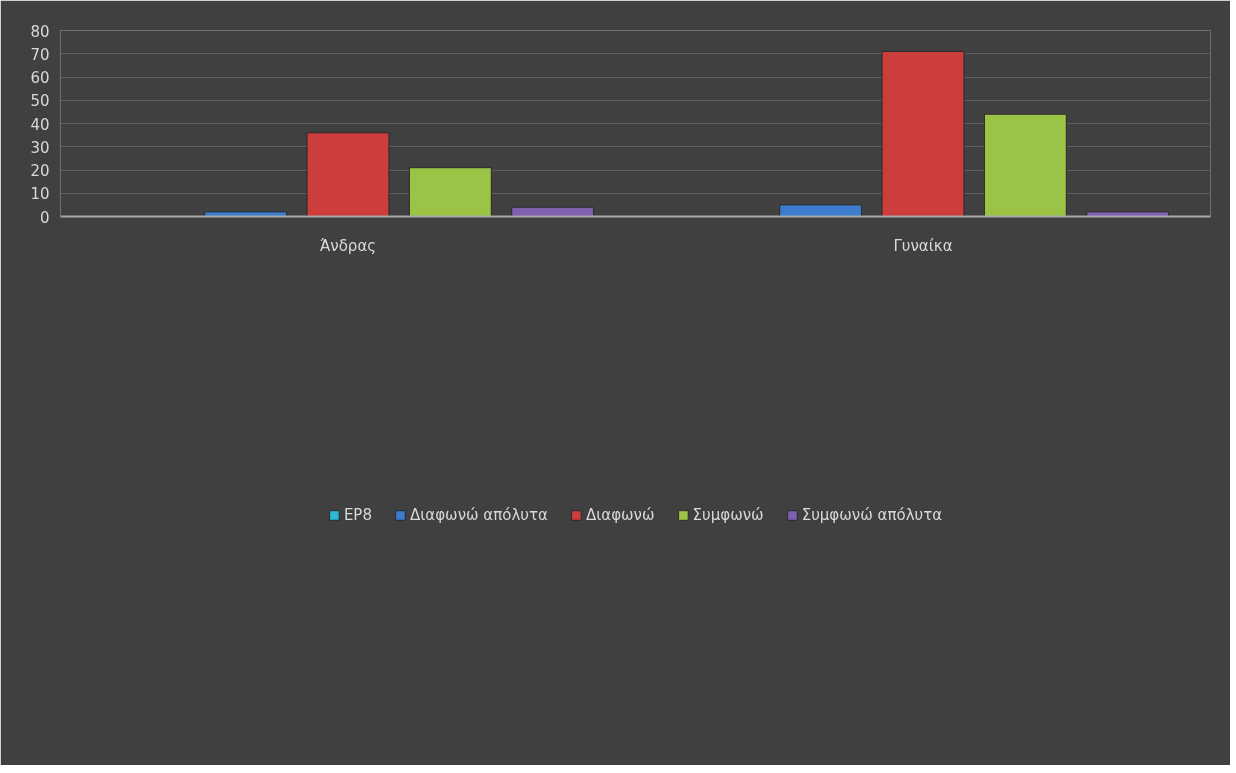  Describe the element at coordinates (40, 194) in the screenshot. I see `y-tick-label: 10` at that location.